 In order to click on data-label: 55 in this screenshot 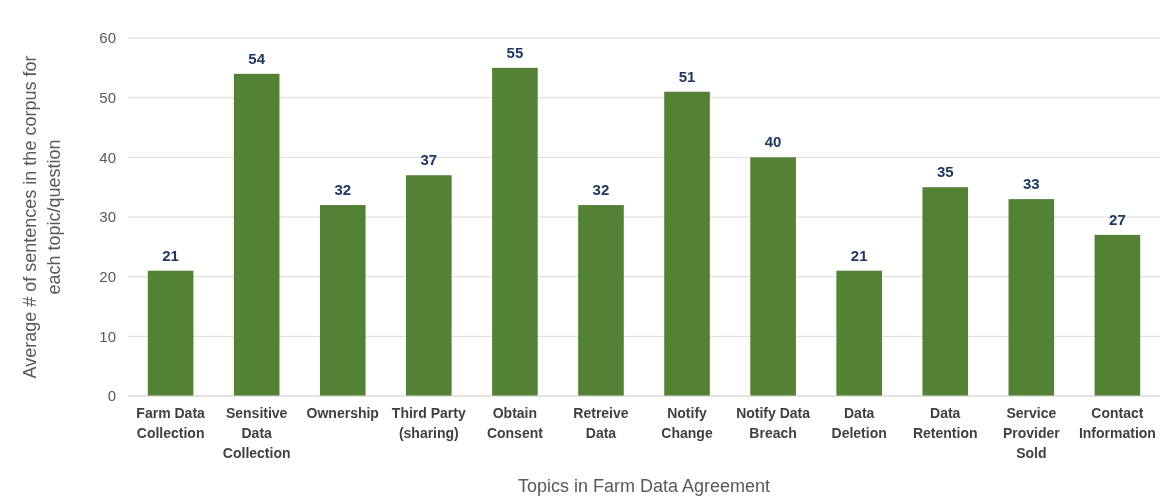, I will do `click(515, 52)`.